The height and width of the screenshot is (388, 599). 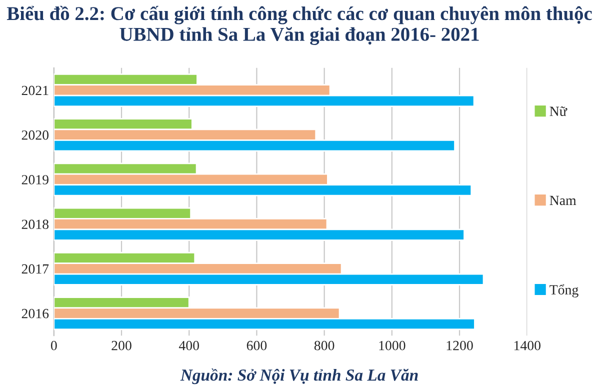 What do you see at coordinates (392, 345) in the screenshot?
I see `x-tick-label: 1000` at bounding box center [392, 345].